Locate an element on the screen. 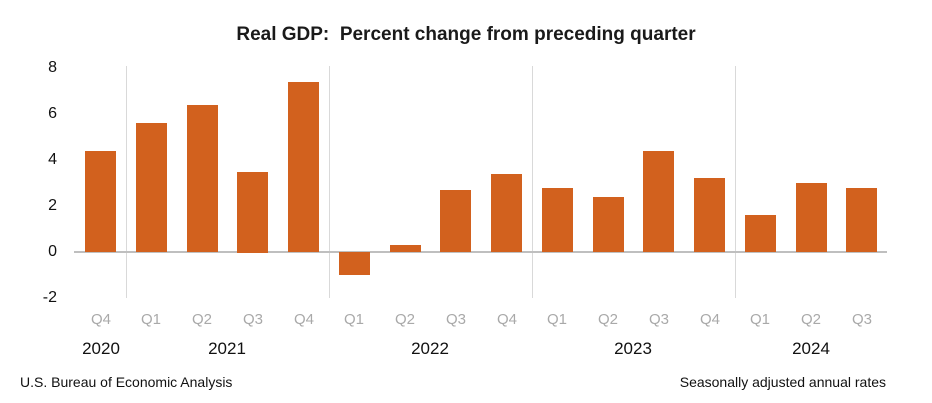 The image size is (932, 403). bar-2022-q3 is located at coordinates (455, 221).